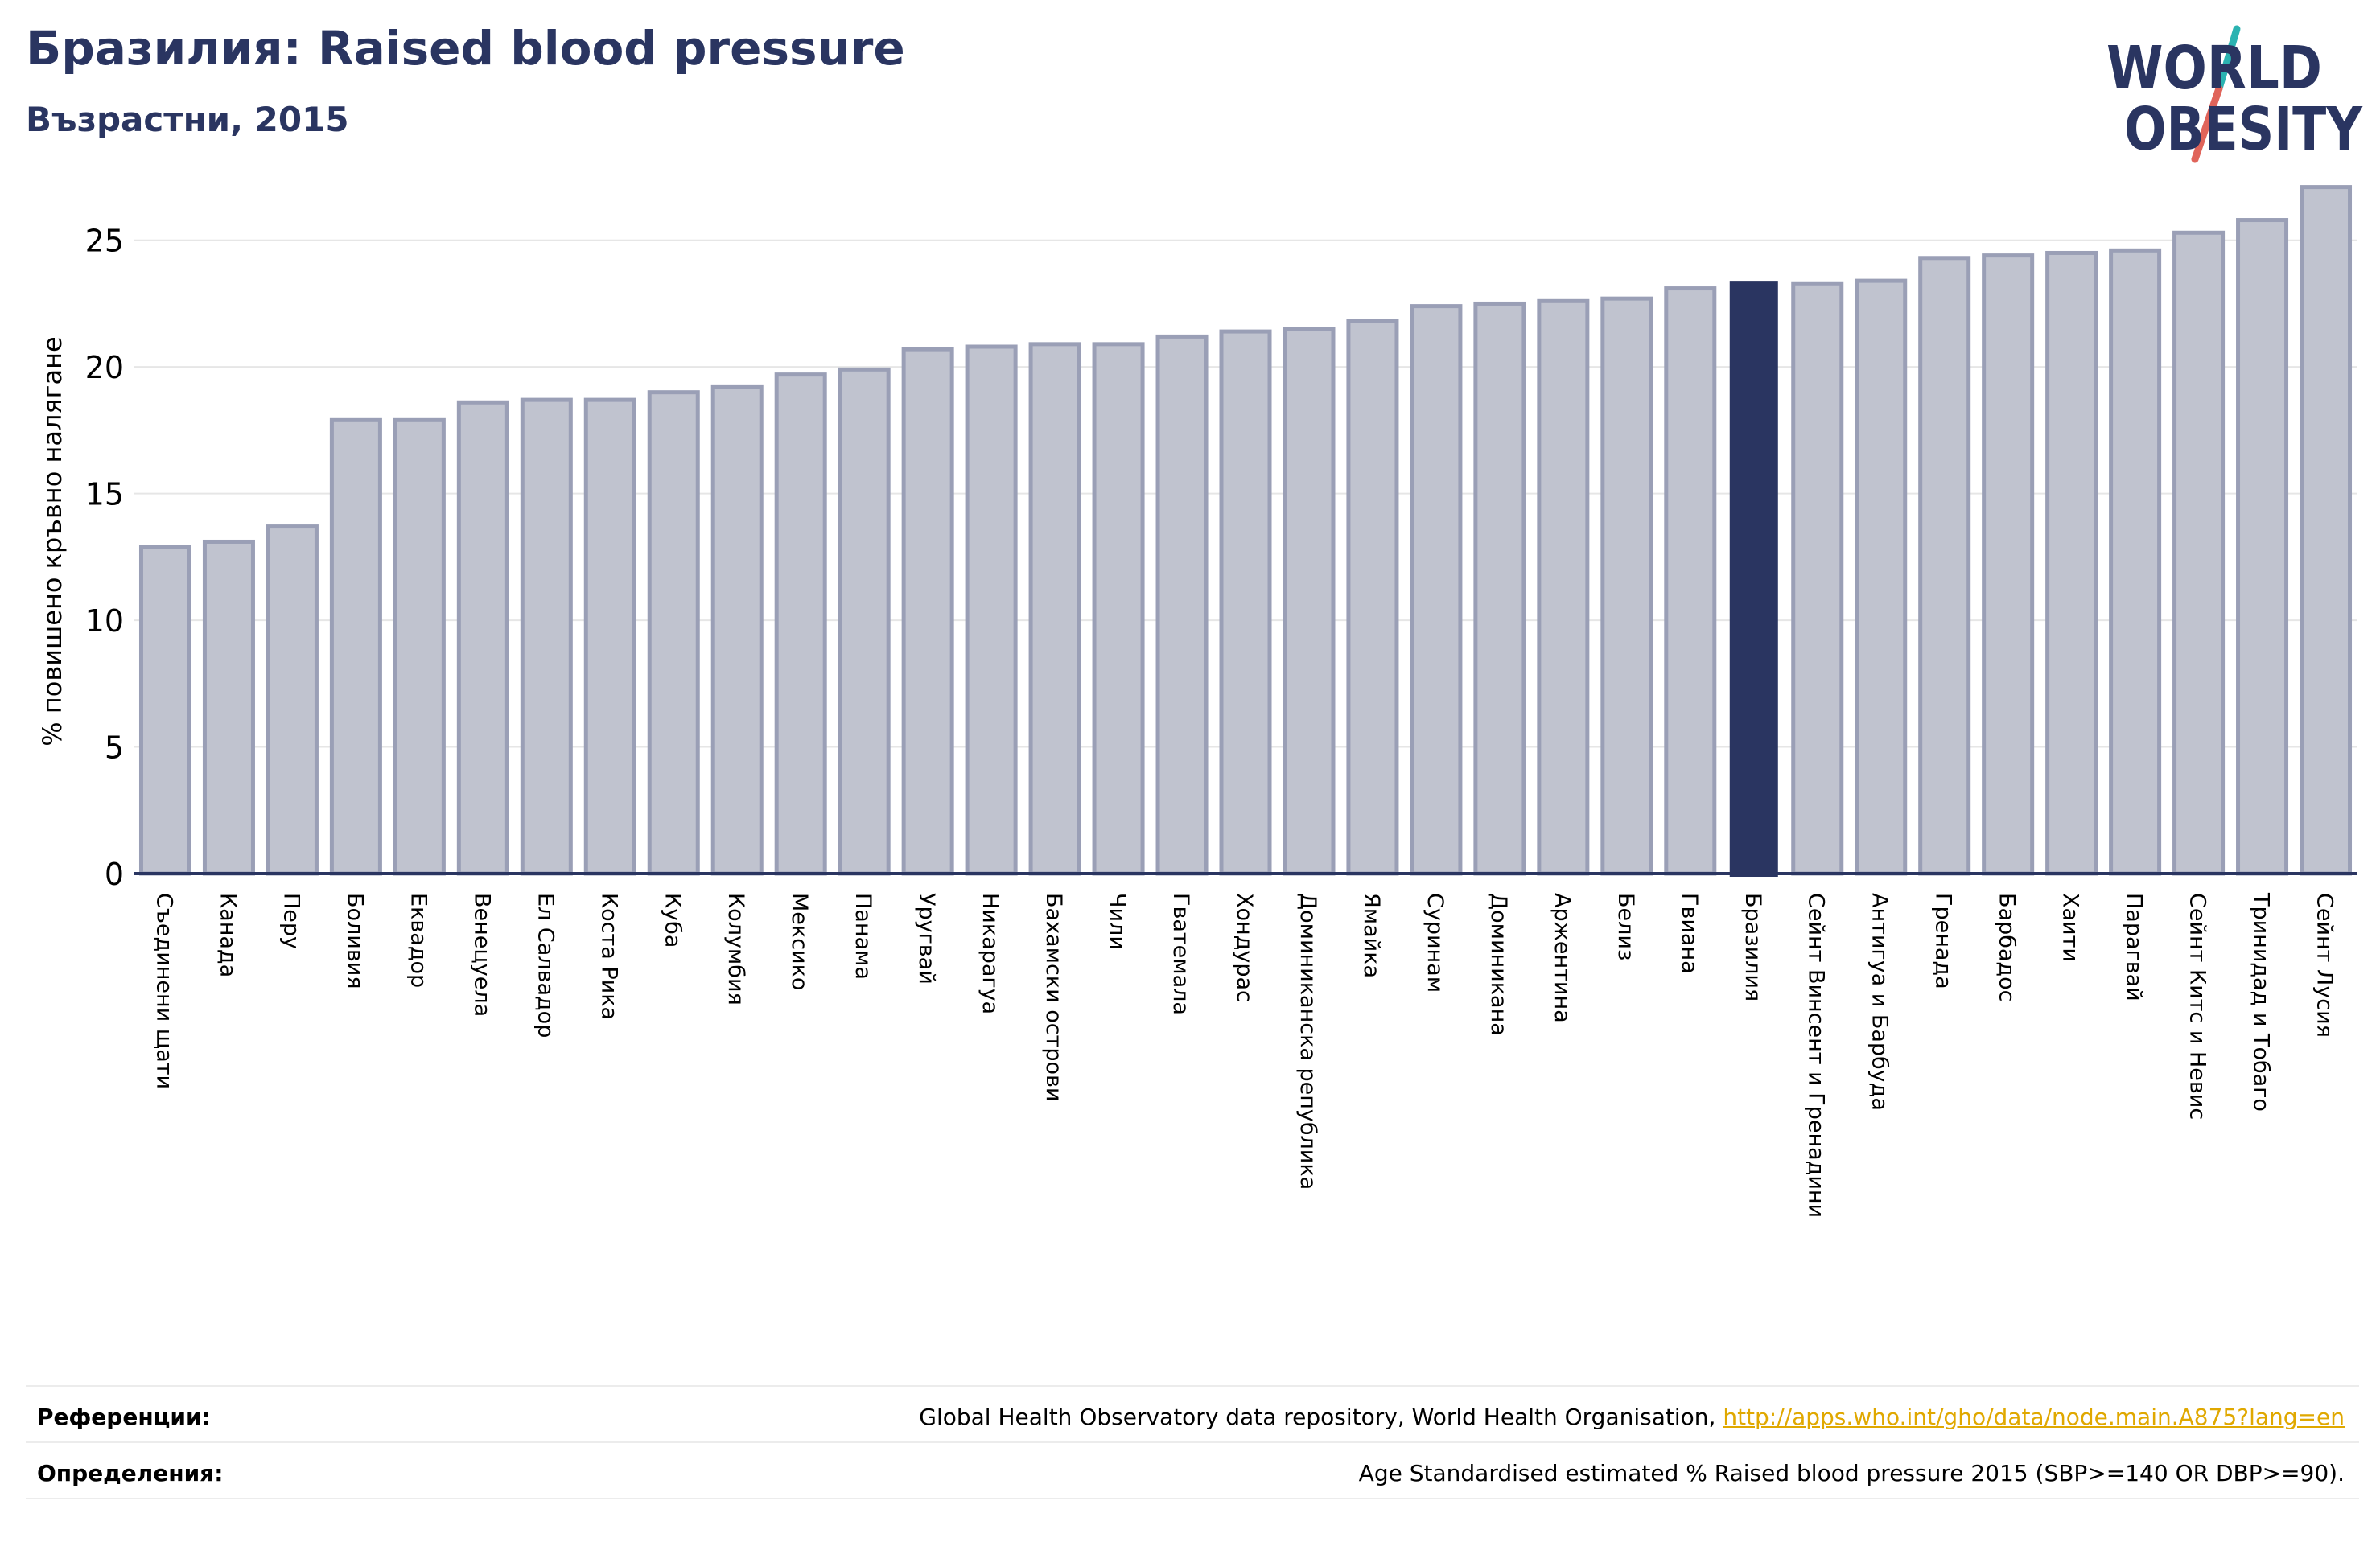  I want to click on x-tick-label: Антигуа и Барбуда, so click(1880, 1002).